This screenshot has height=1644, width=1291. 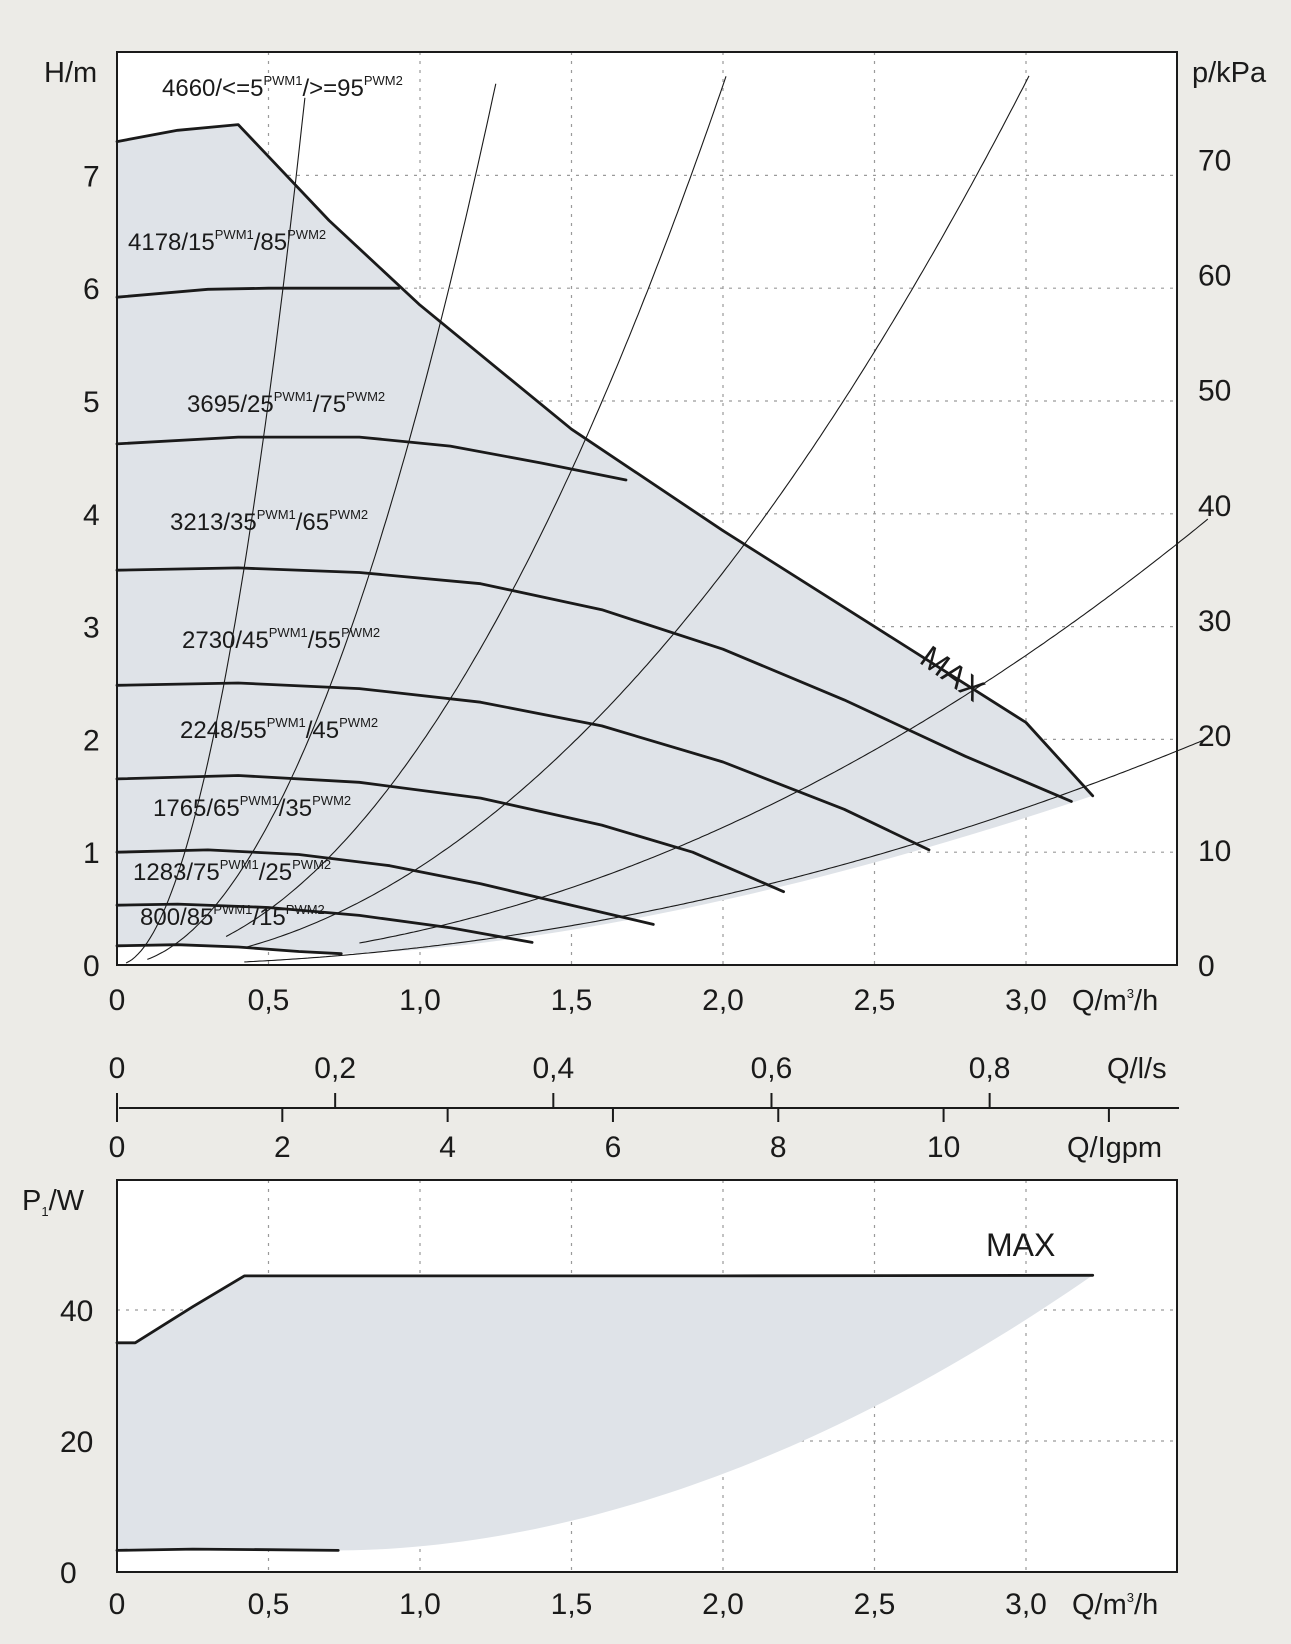 I want to click on igpm-axis-title: Q/Igpm, so click(x=1114, y=1148).